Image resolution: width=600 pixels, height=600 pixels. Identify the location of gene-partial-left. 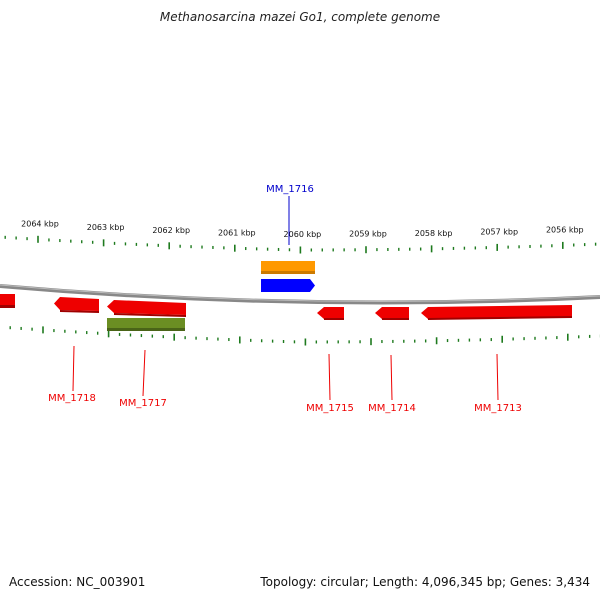
(7, 301).